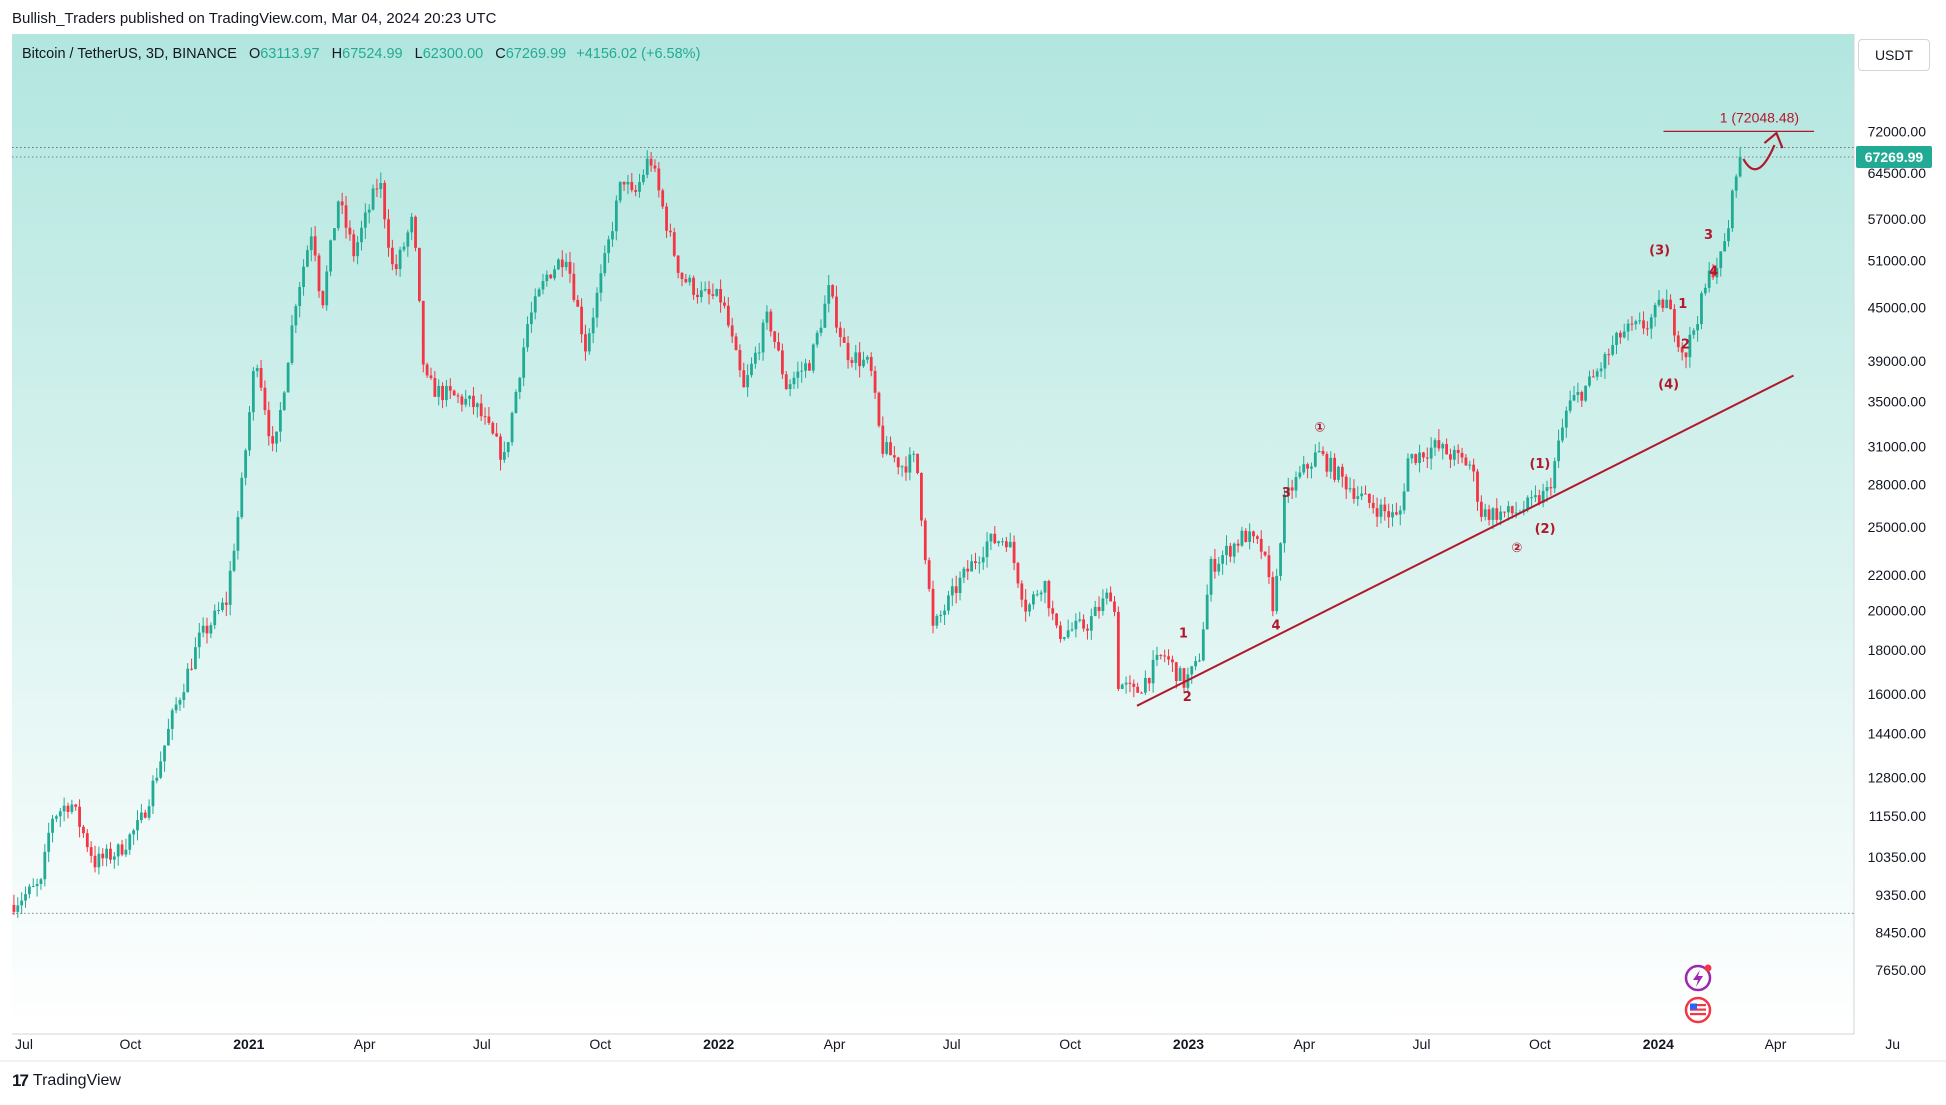  I want to click on footer-brand: 17 TradingView, so click(66, 1081).